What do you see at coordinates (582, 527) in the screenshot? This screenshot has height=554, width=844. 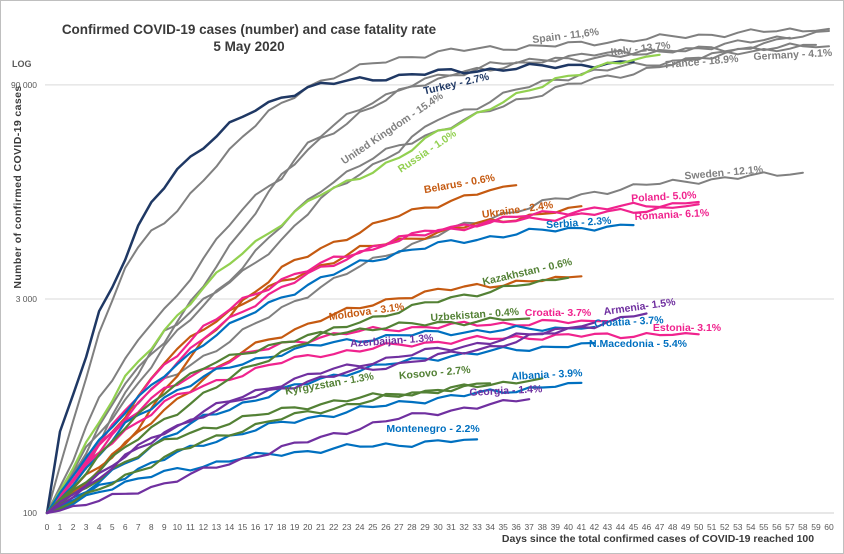 I see `x-tick-label: 41` at bounding box center [582, 527].